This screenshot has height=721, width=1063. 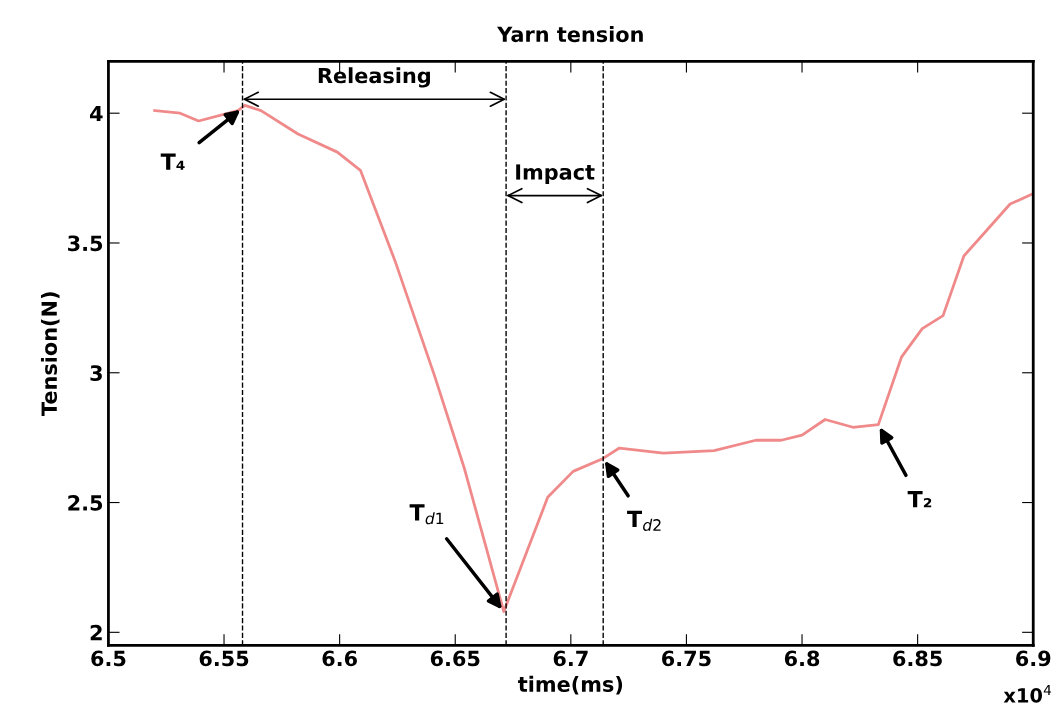 I want to click on x-tick-label: 6.85, so click(x=917, y=658).